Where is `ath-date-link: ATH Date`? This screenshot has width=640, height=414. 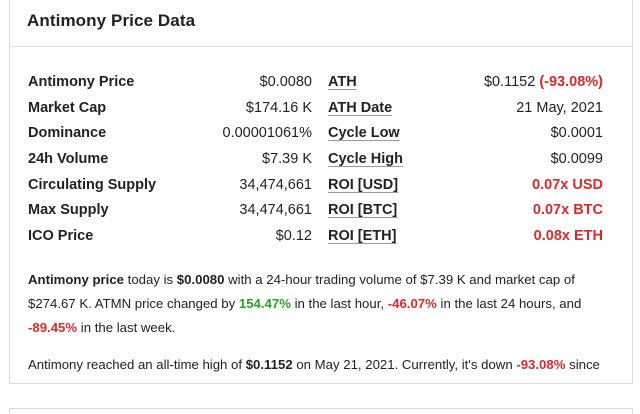 ath-date-link: ATH Date is located at coordinates (360, 107).